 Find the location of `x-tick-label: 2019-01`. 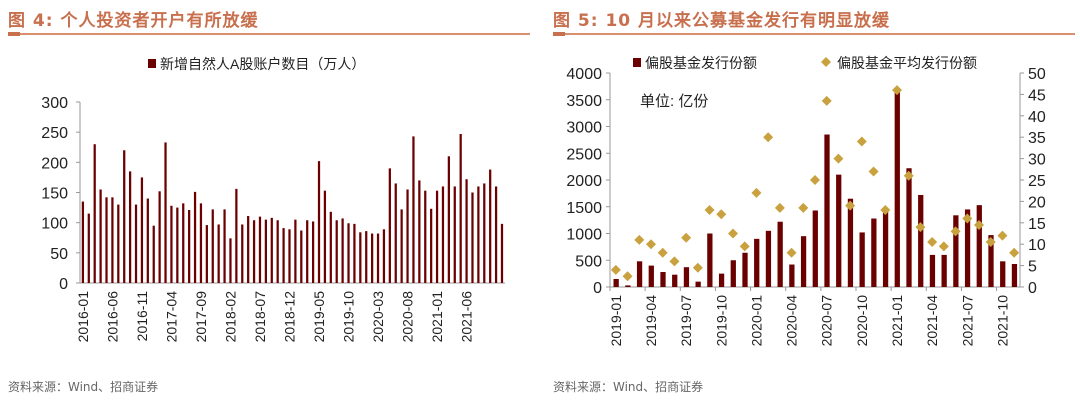

x-tick-label: 2019-01 is located at coordinates (616, 321).